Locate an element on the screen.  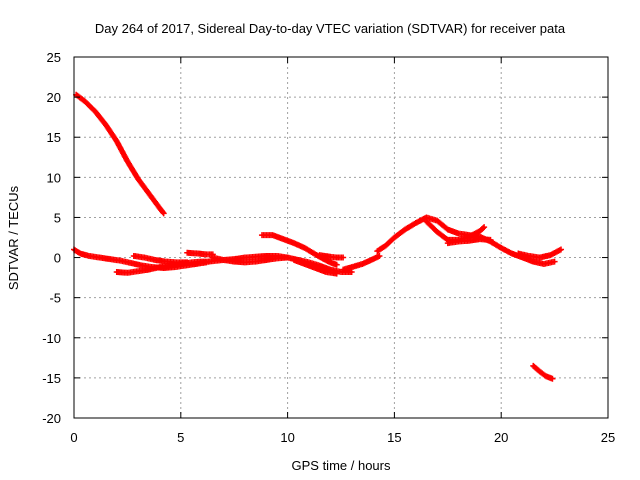
y-tick-label: -5 is located at coordinates (55, 298).